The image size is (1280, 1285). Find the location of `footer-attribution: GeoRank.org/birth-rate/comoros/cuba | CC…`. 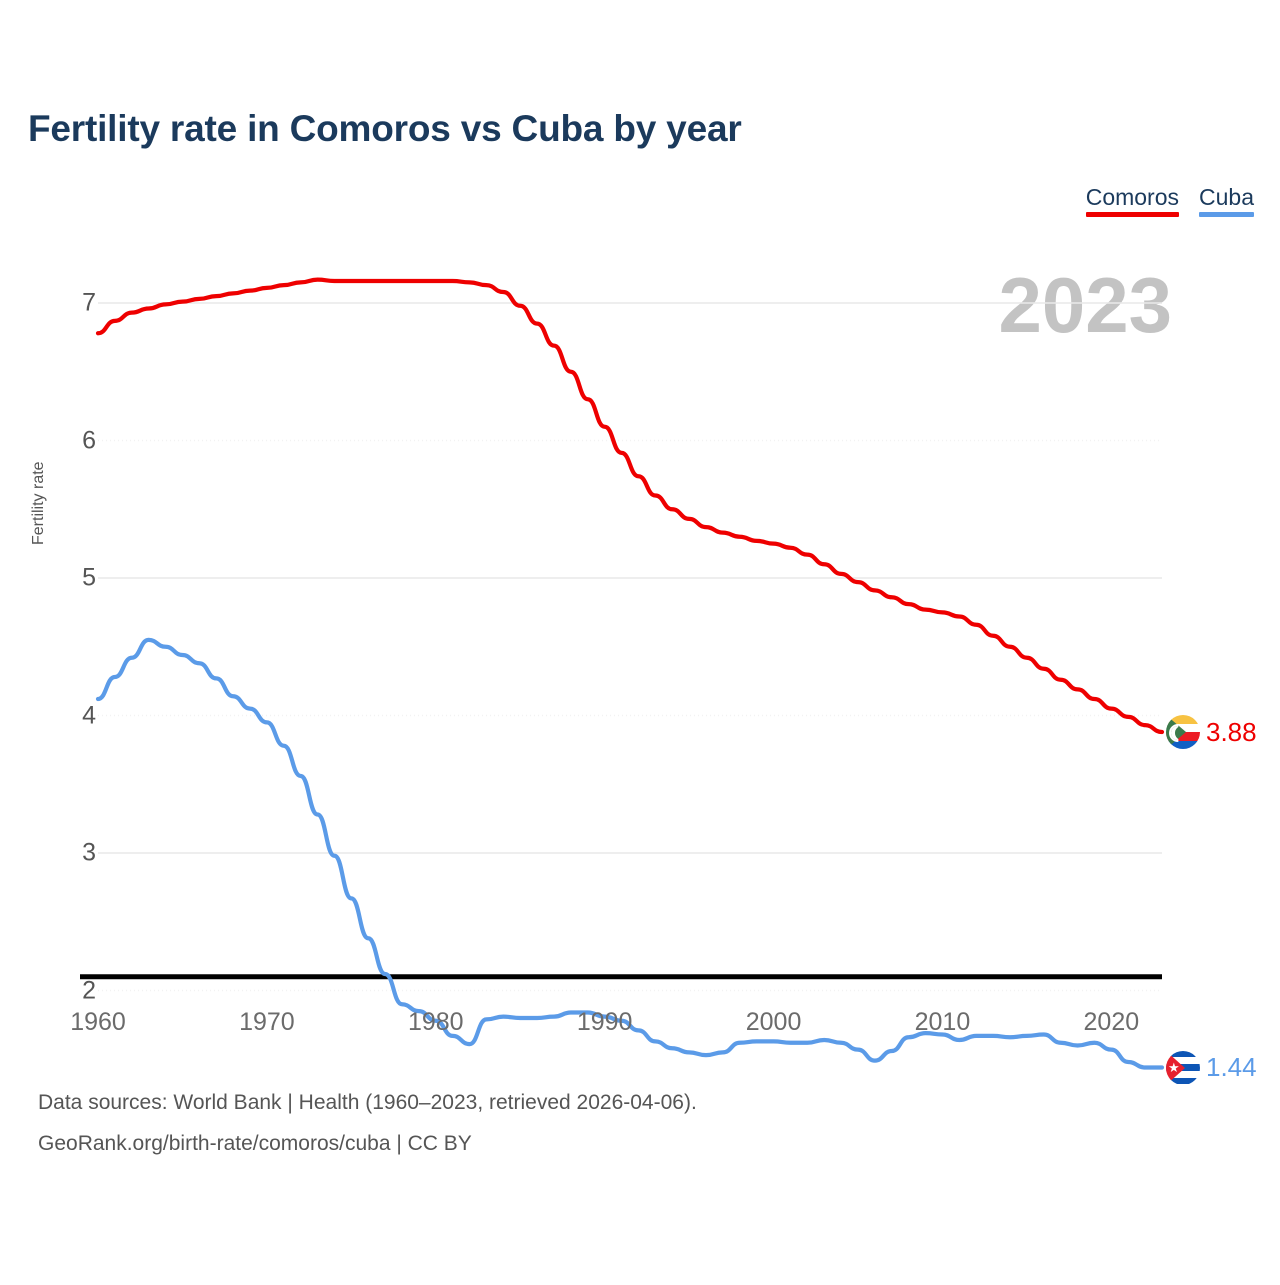

footer-attribution: GeoRank.org/birth-rate/comoros/cuba | CC… is located at coordinates (255, 1143).